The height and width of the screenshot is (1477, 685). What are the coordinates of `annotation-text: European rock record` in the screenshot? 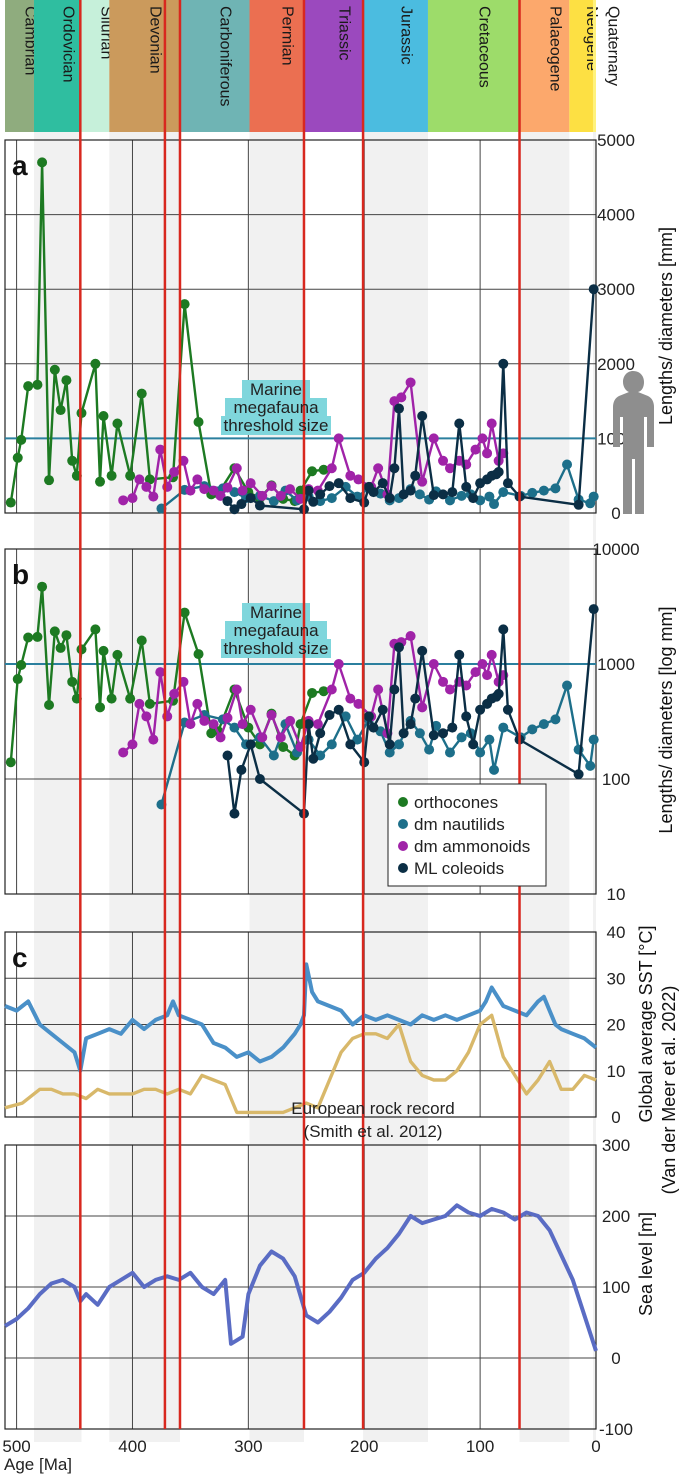 It's located at (372, 1108).